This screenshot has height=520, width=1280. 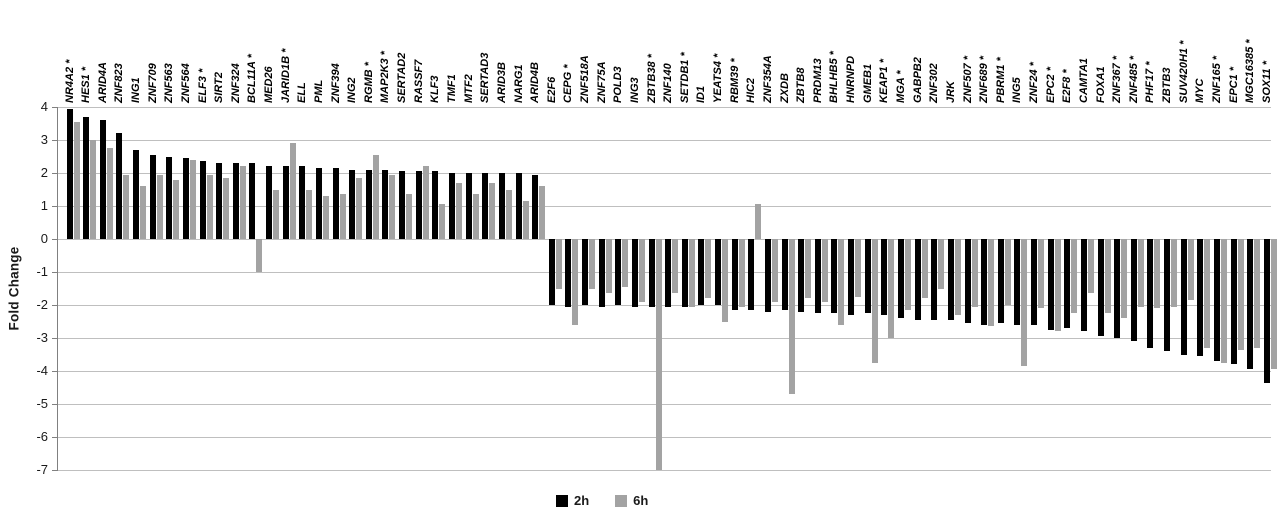 What do you see at coordinates (368, 82) in the screenshot?
I see `gene-label-RGMB: RGMB *` at bounding box center [368, 82].